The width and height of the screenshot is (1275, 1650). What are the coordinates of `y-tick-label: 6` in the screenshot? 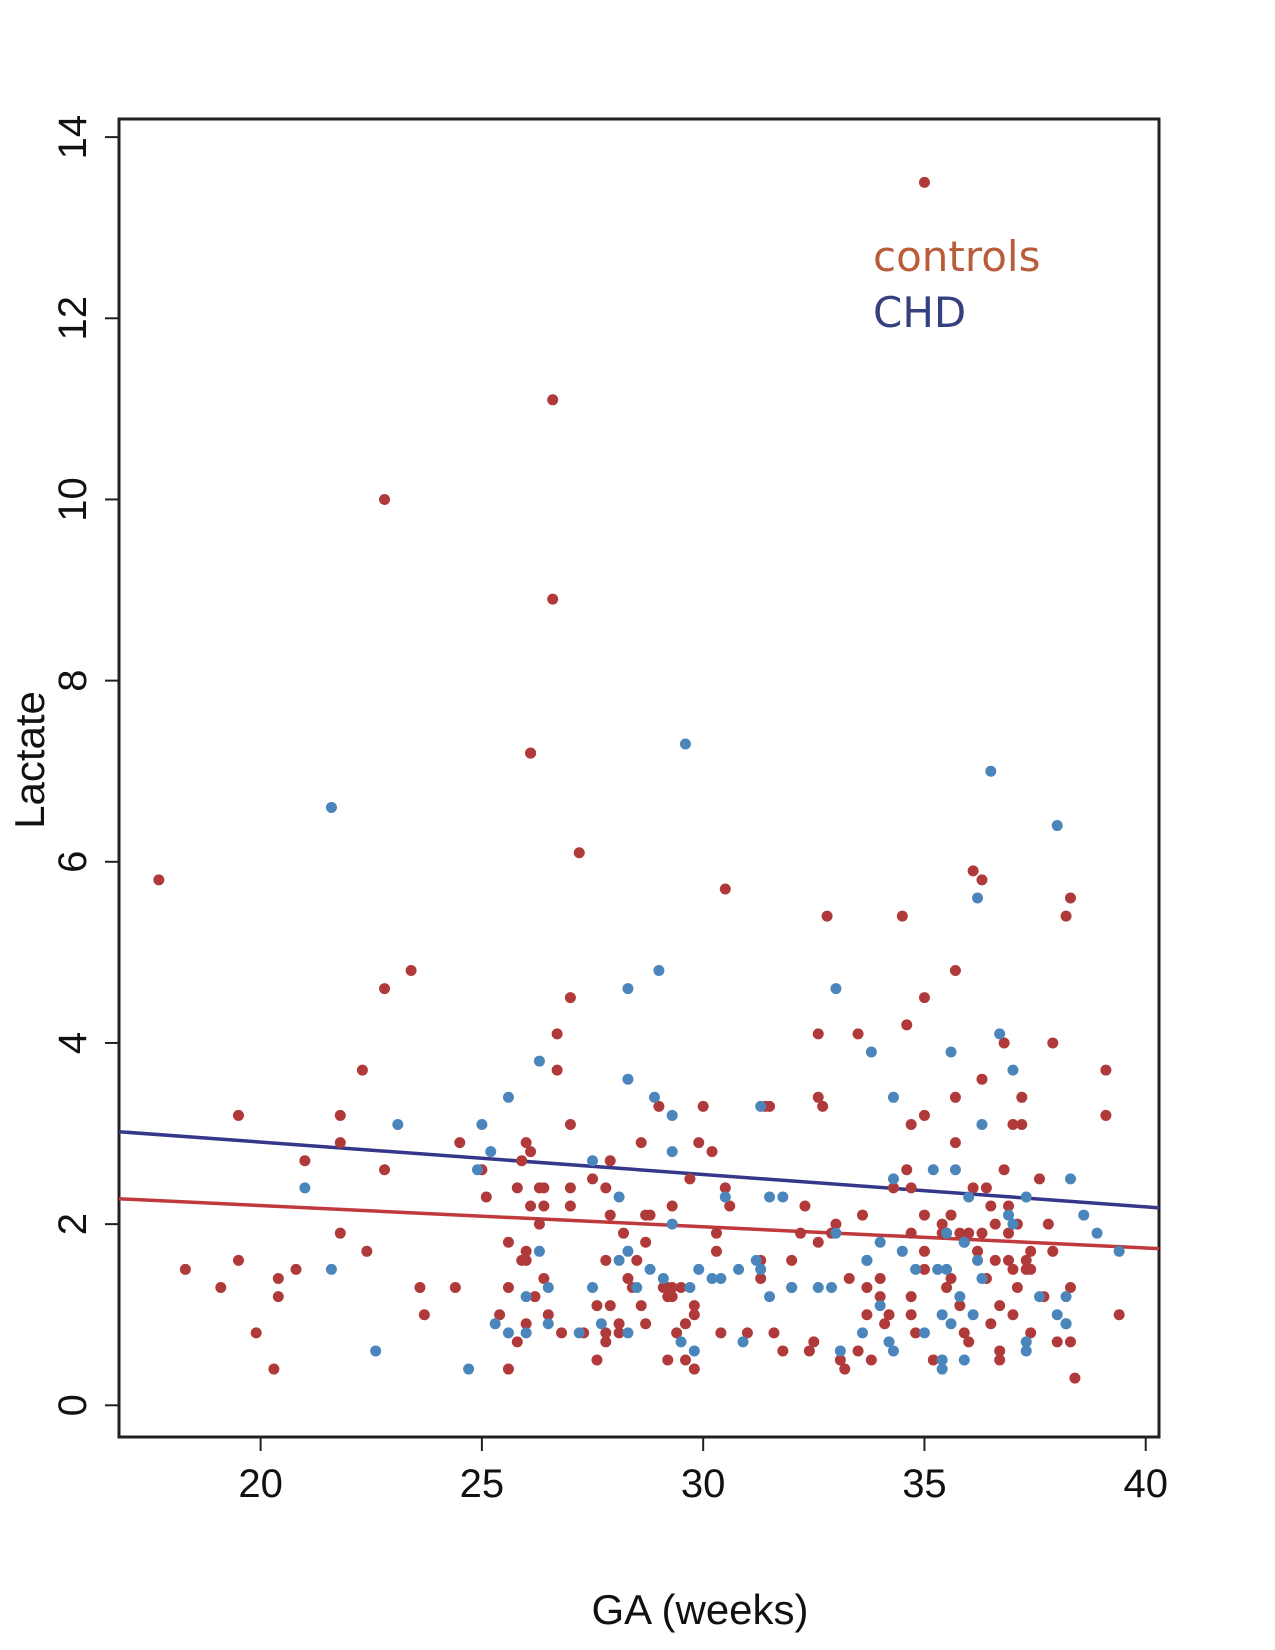 It's located at (73, 862).